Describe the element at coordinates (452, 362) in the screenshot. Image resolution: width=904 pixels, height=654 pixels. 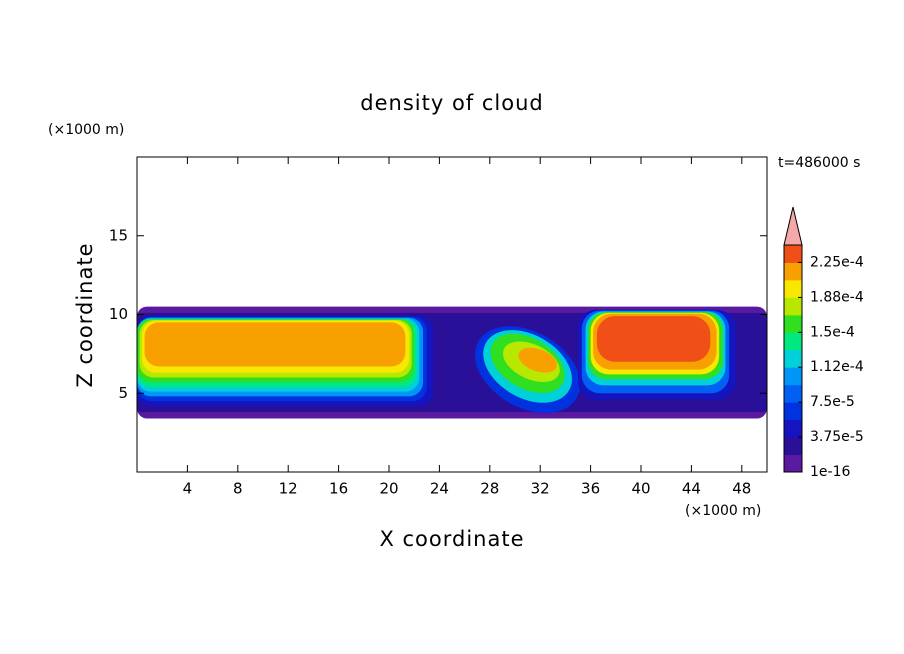
I see `contour-field` at that location.